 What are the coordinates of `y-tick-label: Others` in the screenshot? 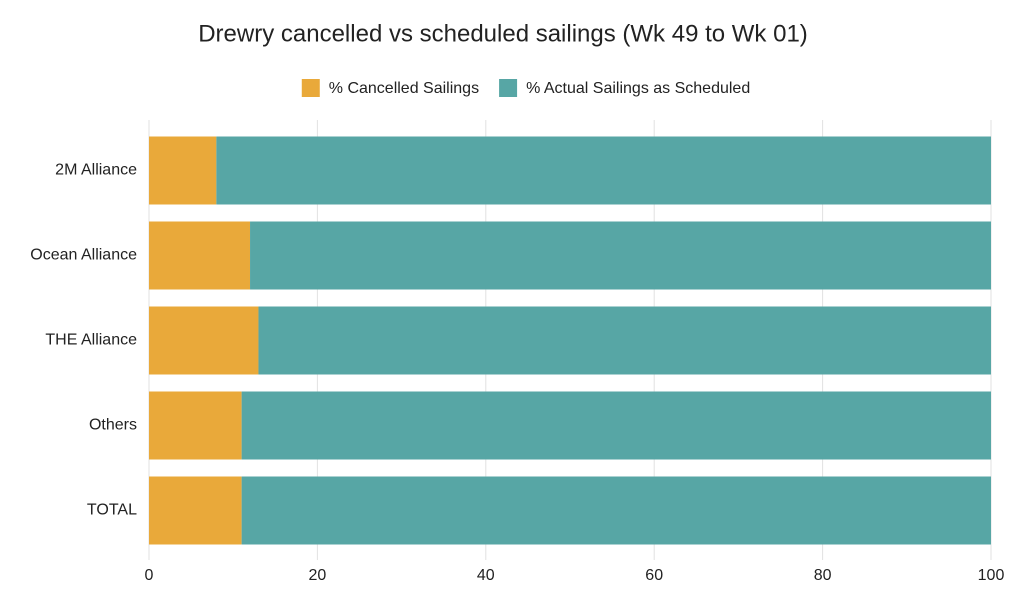 It's located at (113, 425).